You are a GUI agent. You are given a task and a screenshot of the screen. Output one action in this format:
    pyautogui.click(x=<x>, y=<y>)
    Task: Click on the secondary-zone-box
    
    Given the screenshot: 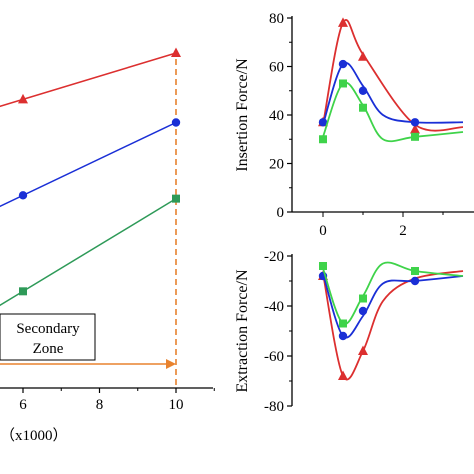 What is the action you would take?
    pyautogui.click(x=48, y=337)
    